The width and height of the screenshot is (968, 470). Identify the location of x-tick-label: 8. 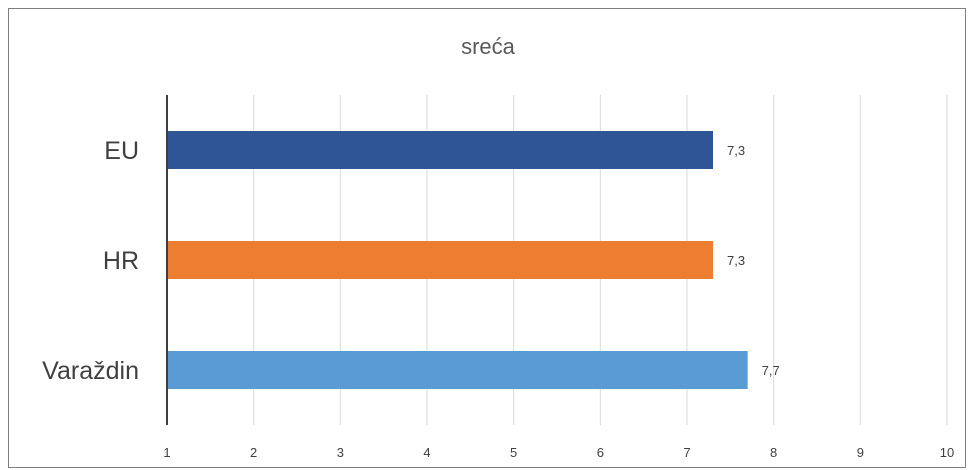
(773, 452).